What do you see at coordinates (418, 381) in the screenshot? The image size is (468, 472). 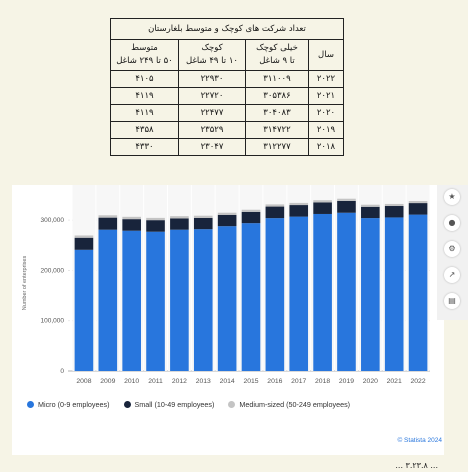 I see `x-tick-label: 2022` at bounding box center [418, 381].